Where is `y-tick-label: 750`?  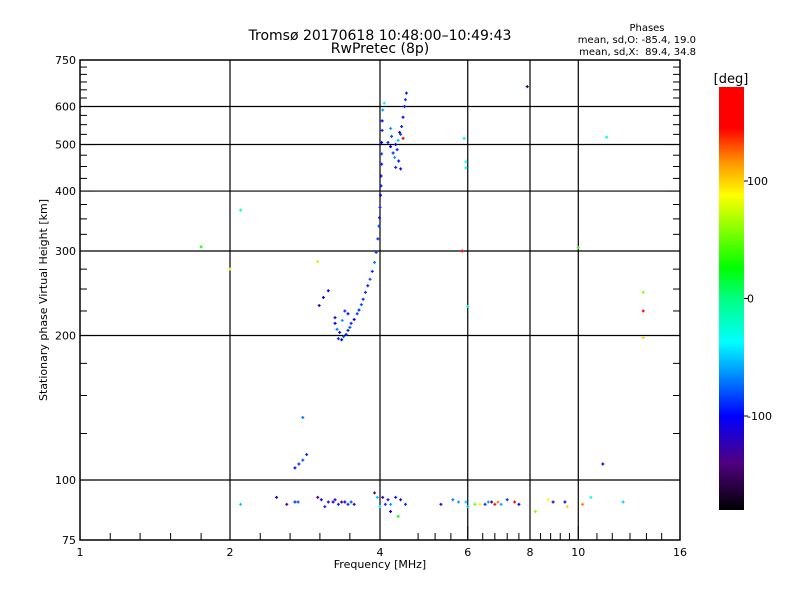
y-tick-label: 750 is located at coordinates (65, 60).